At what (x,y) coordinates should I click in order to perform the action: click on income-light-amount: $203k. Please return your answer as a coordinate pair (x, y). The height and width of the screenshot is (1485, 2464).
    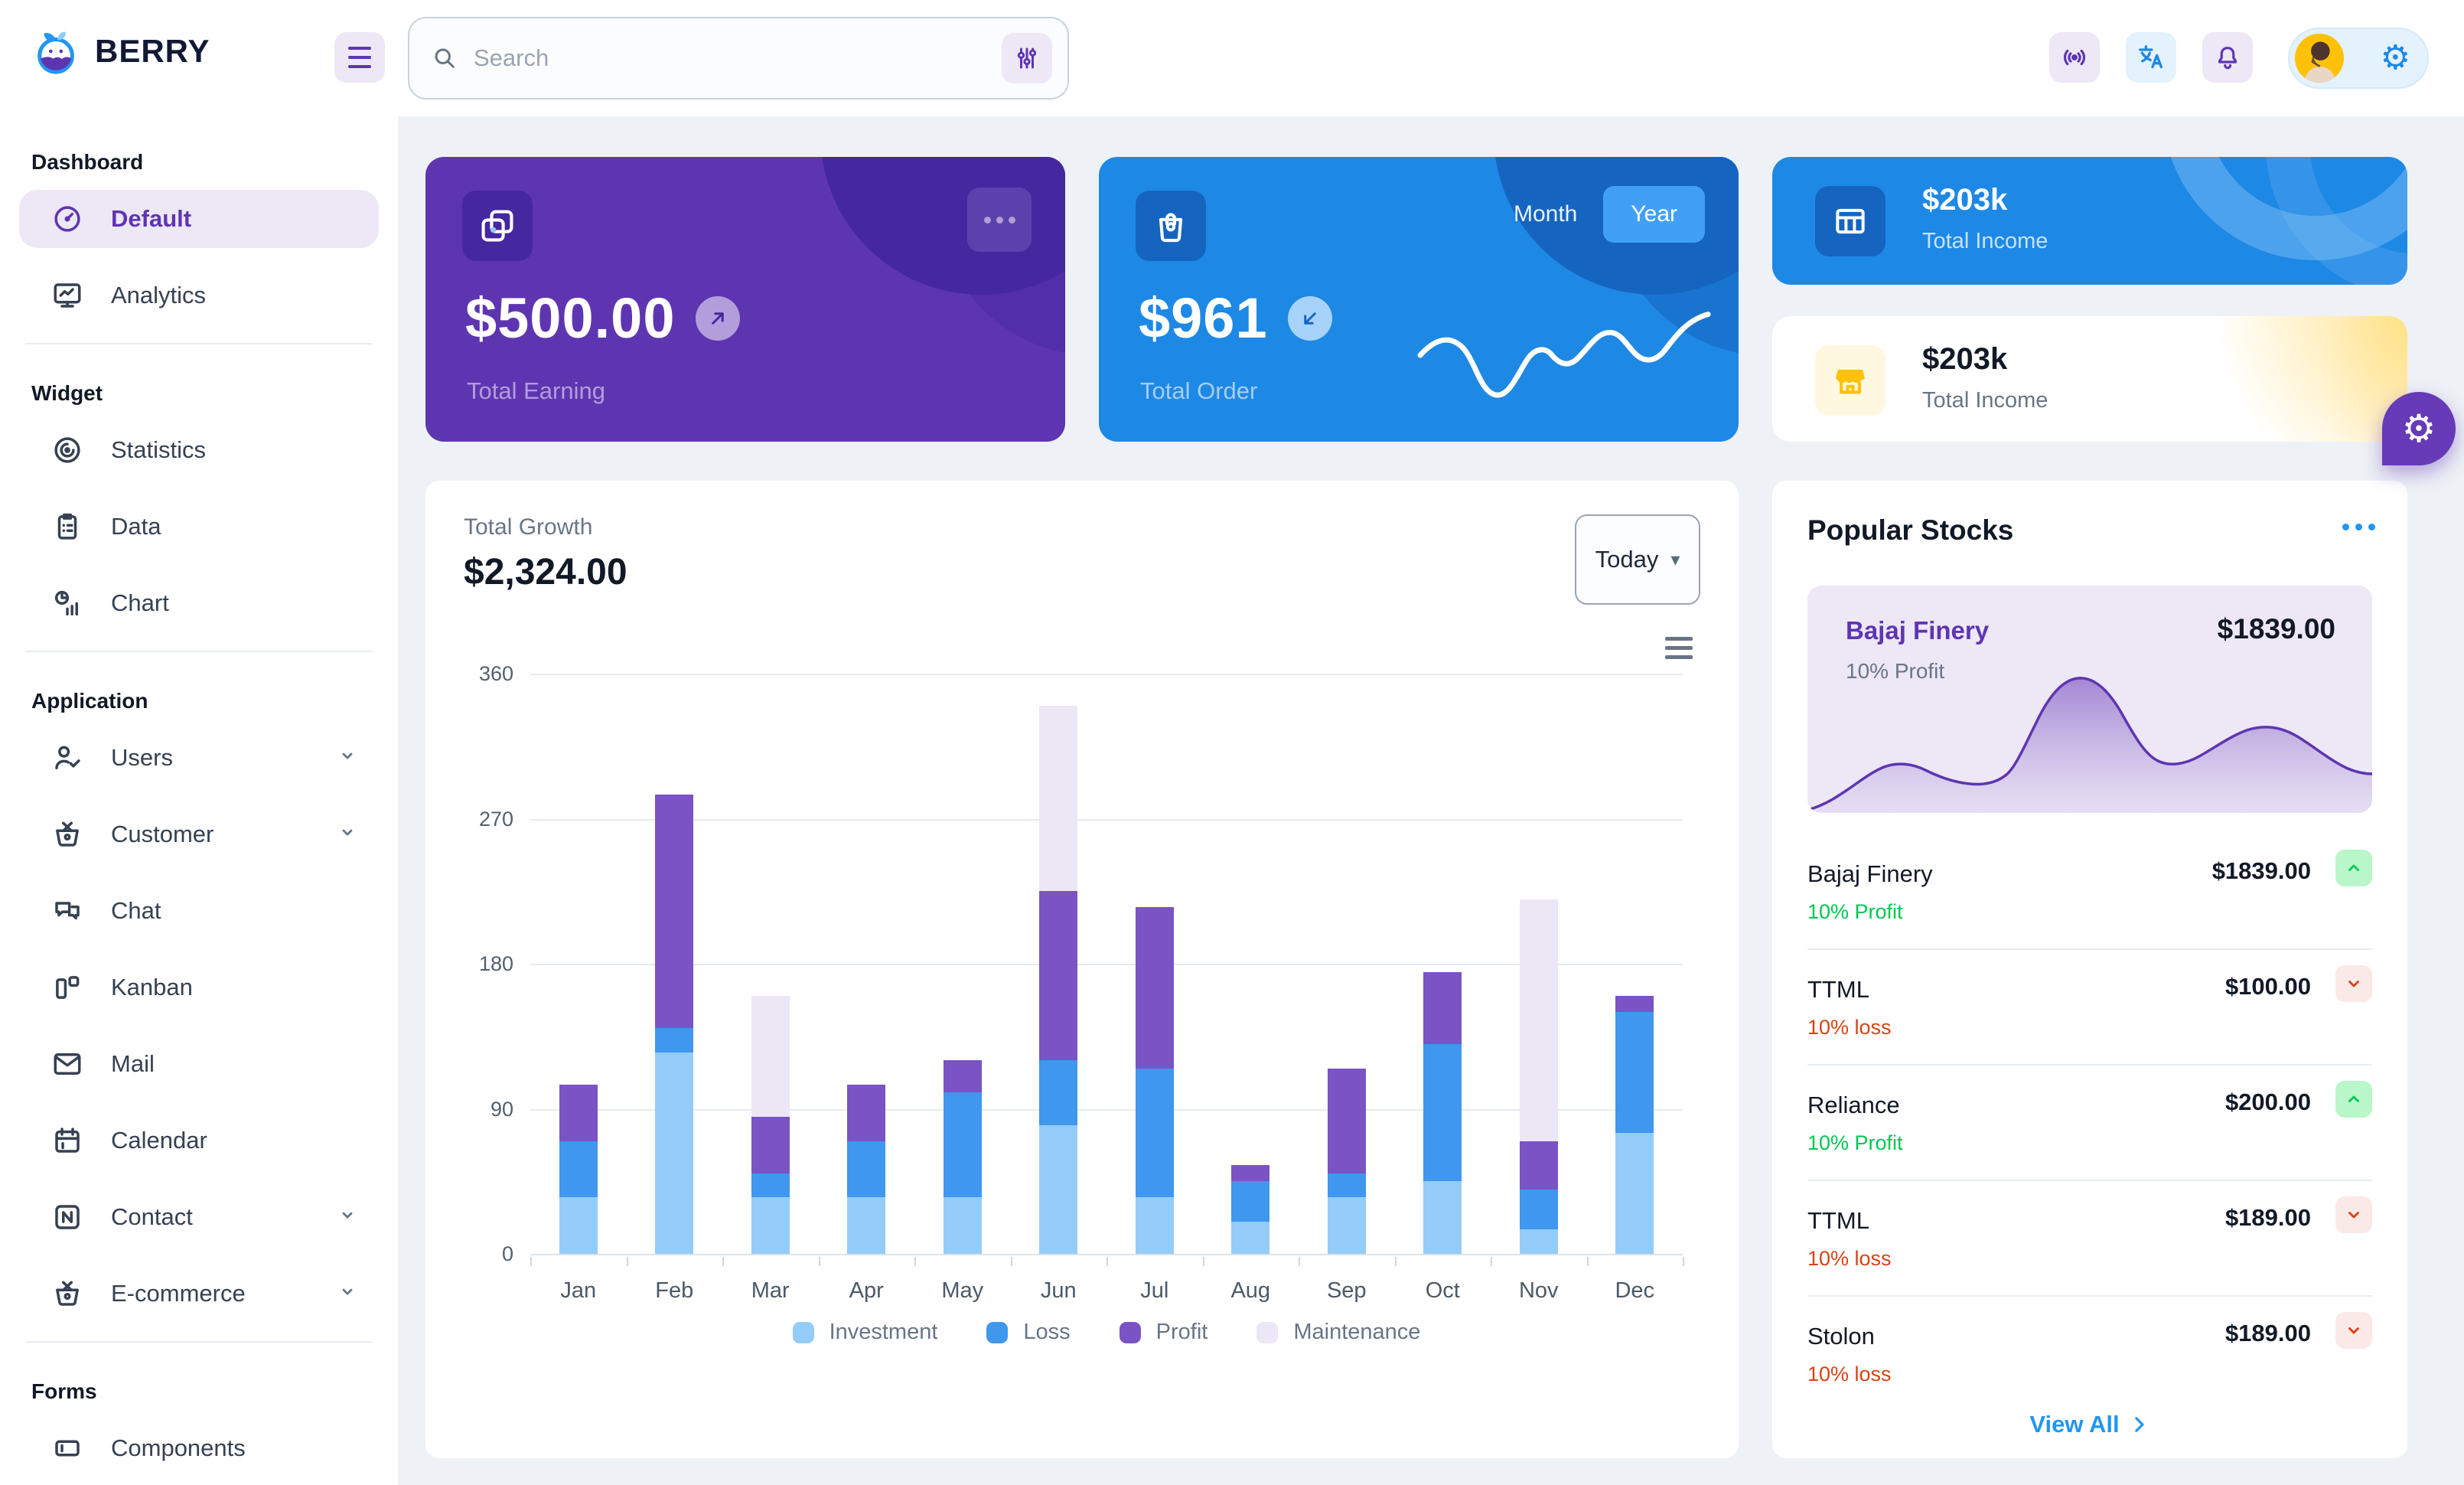
    Looking at the image, I should click on (1965, 359).